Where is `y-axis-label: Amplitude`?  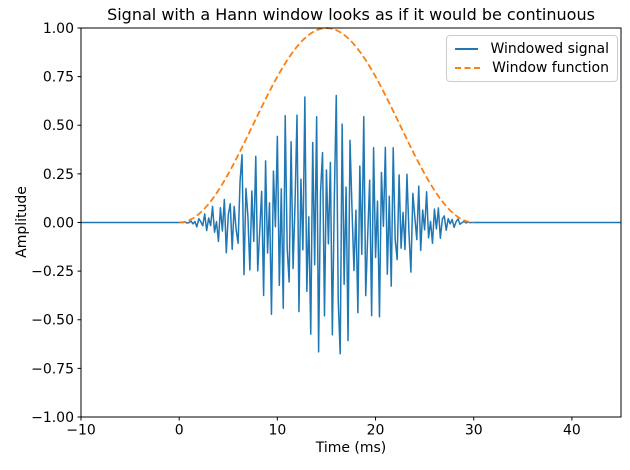 y-axis-label: Amplitude is located at coordinates (22, 222).